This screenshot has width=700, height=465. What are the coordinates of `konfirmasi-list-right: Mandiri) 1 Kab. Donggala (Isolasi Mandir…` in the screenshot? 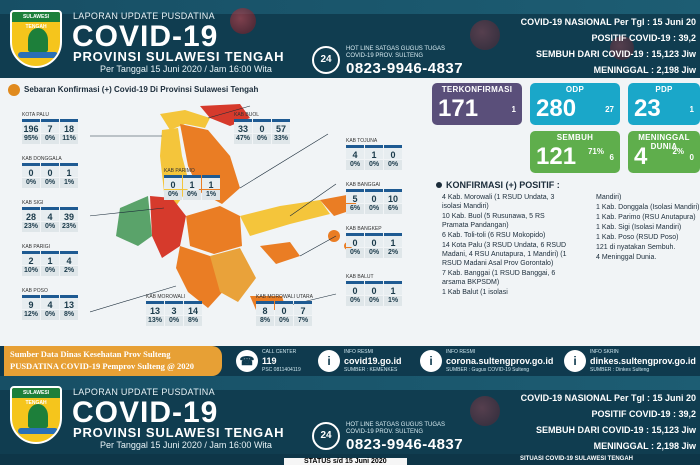 It's located at (648, 227).